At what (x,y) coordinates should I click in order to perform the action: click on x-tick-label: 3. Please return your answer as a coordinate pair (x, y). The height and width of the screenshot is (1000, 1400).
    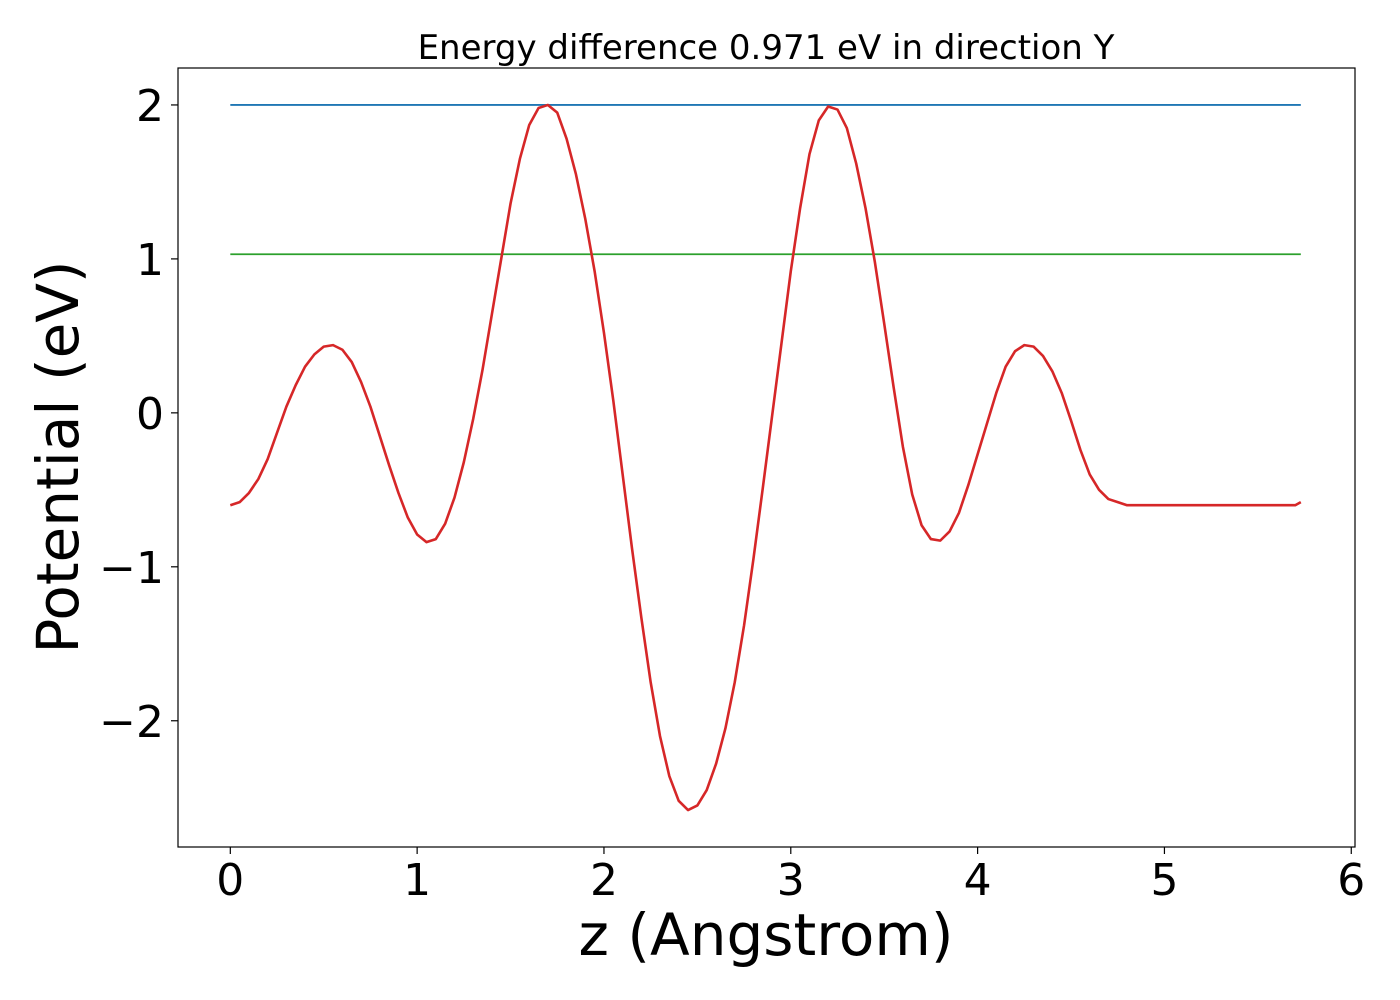
    Looking at the image, I should click on (791, 880).